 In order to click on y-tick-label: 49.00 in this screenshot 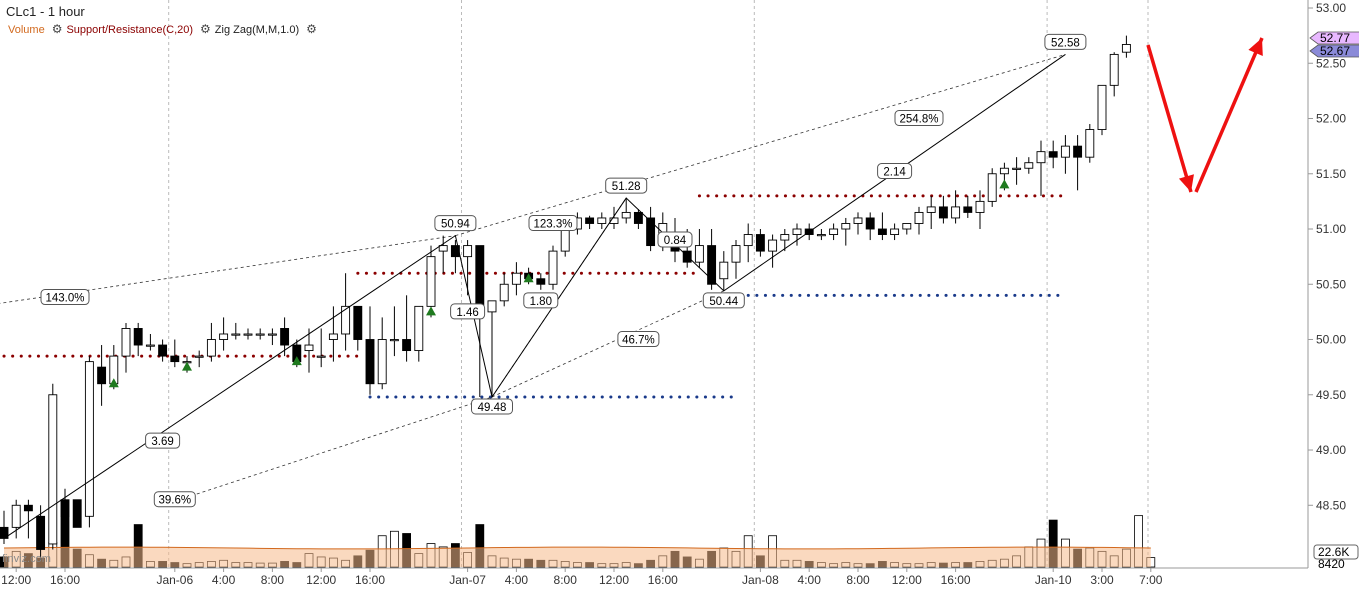, I will do `click(1331, 450)`.